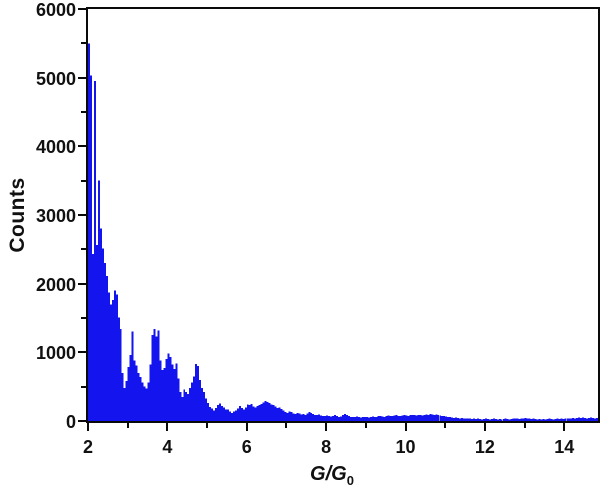 The height and width of the screenshot is (499, 605). I want to click on x-axis-tick-label: 4, so click(167, 447).